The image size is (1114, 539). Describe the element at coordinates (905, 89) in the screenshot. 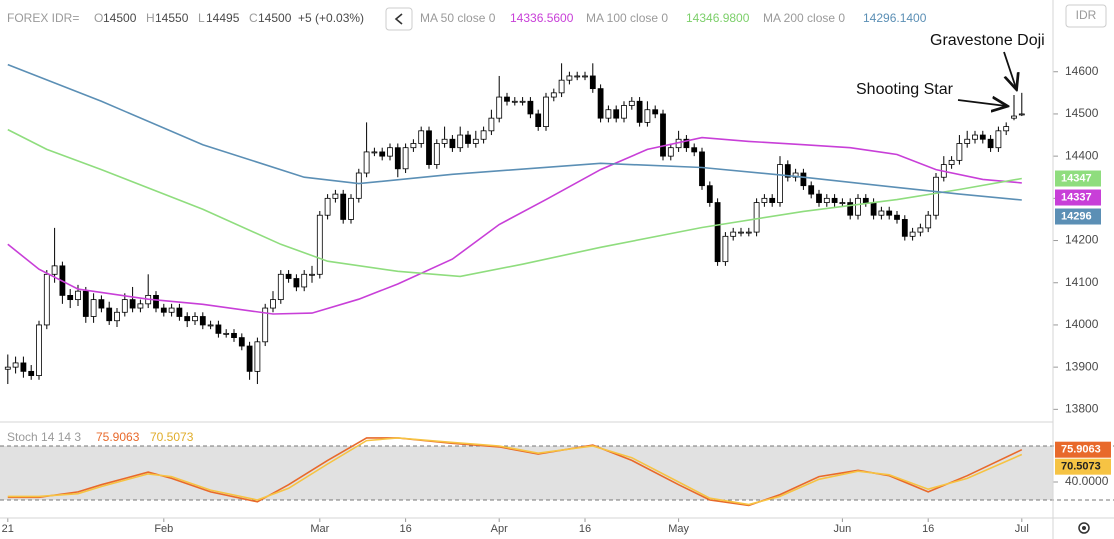

I see `annotation: Shooting Star` at that location.